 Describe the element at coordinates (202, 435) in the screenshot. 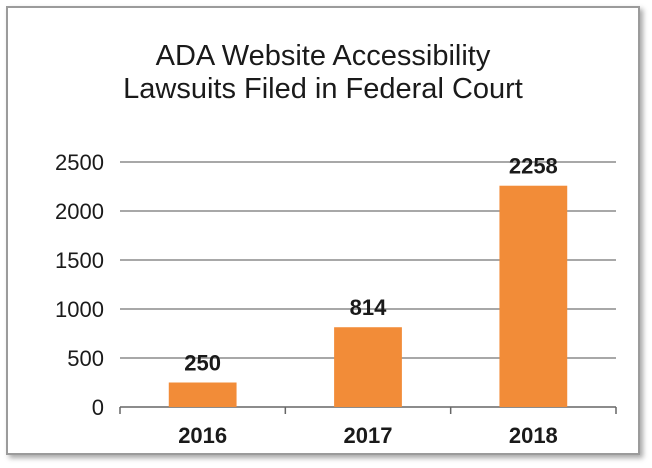

I see `x-category-label-2016: 2016` at that location.